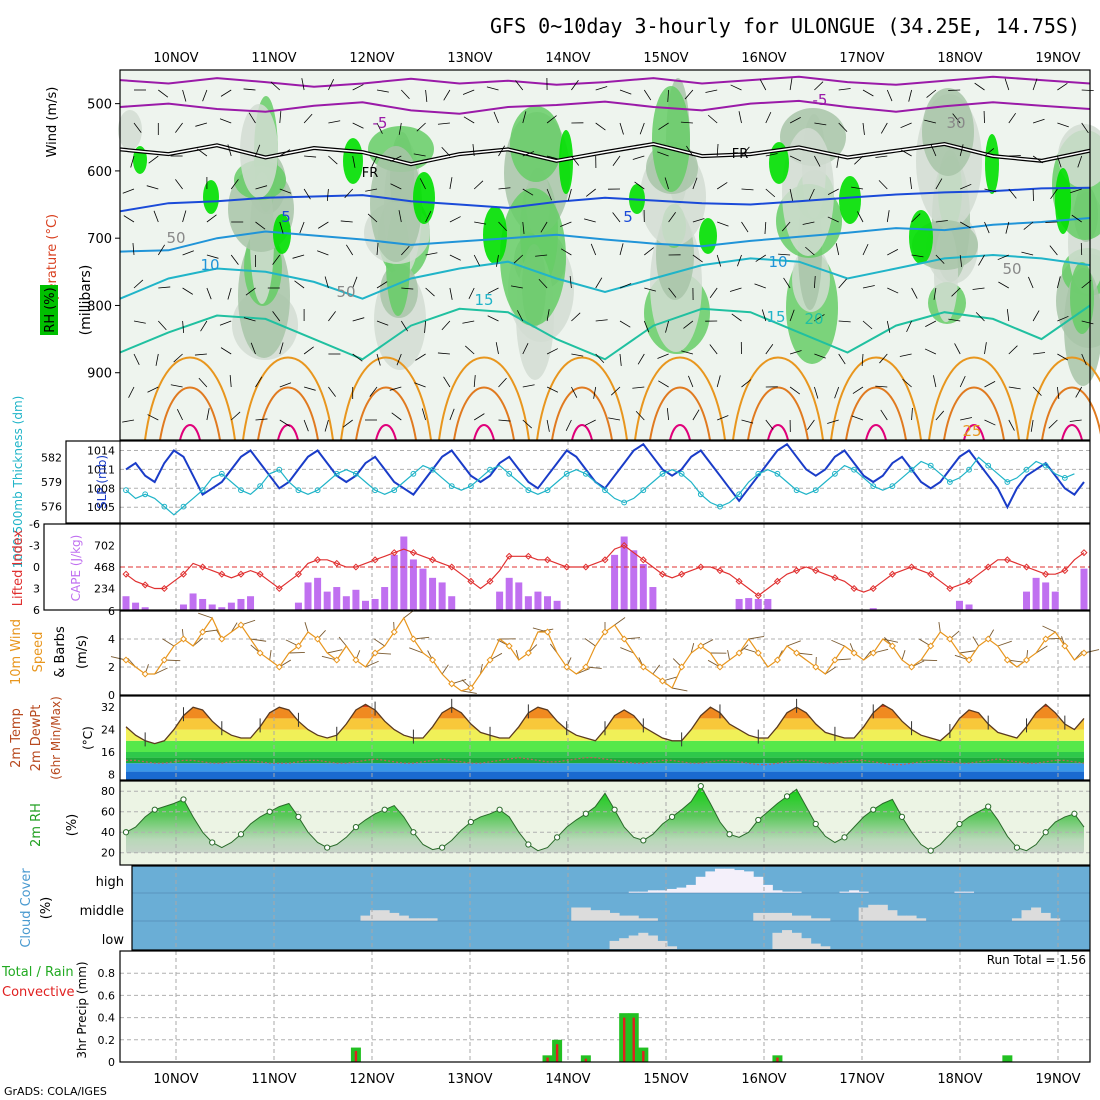 Image resolution: width=1100 pixels, height=1100 pixels. I want to click on cloud-axis-label-1: Cloud Cover, so click(26, 908).